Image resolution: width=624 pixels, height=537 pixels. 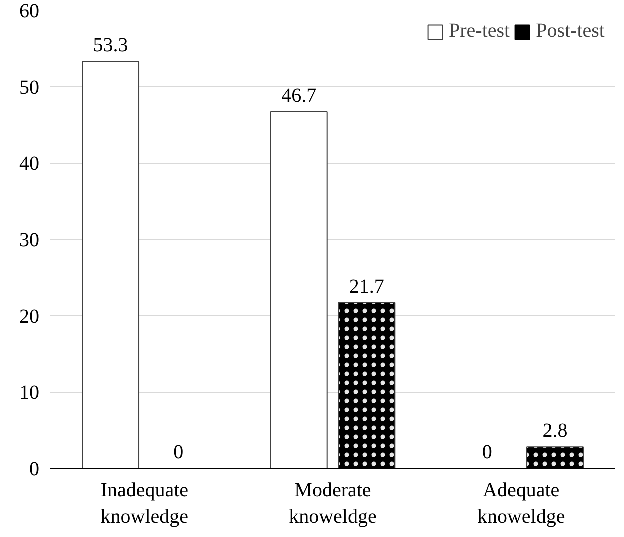 What do you see at coordinates (479, 31) in the screenshot?
I see `legend-label: Pre-test` at bounding box center [479, 31].